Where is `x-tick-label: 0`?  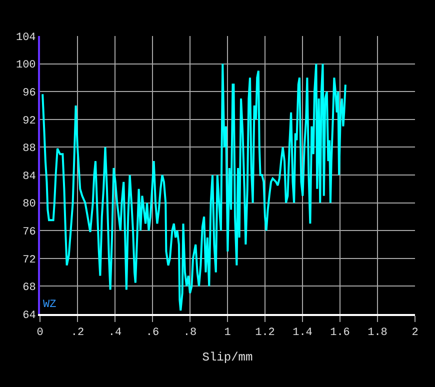 x-tick-label: 0 is located at coordinates (40, 333).